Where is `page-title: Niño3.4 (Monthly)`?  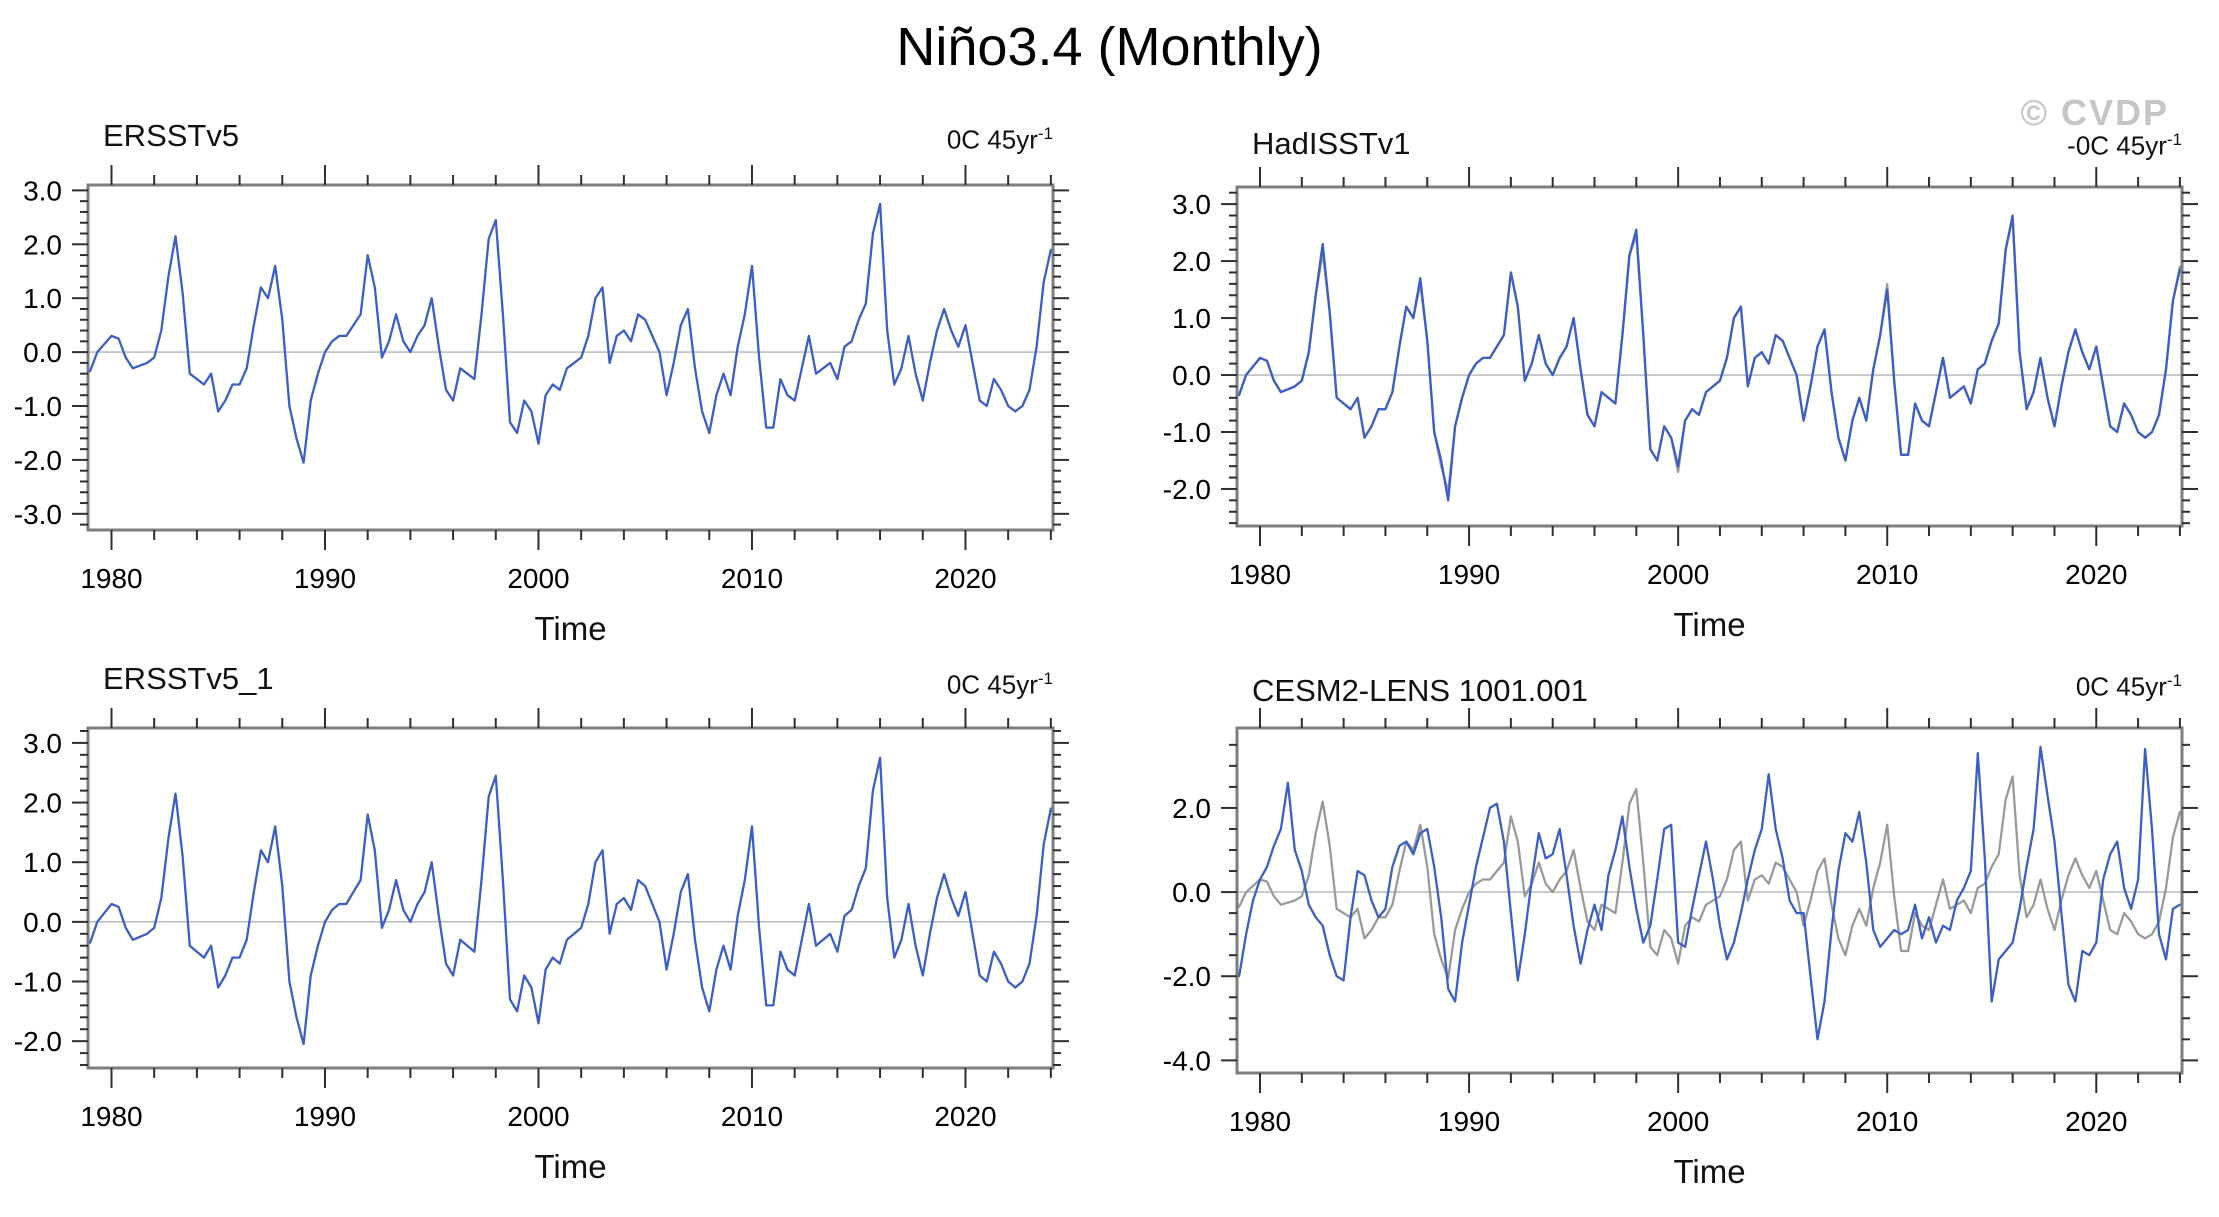 page-title: Niño3.4 (Monthly) is located at coordinates (1109, 47).